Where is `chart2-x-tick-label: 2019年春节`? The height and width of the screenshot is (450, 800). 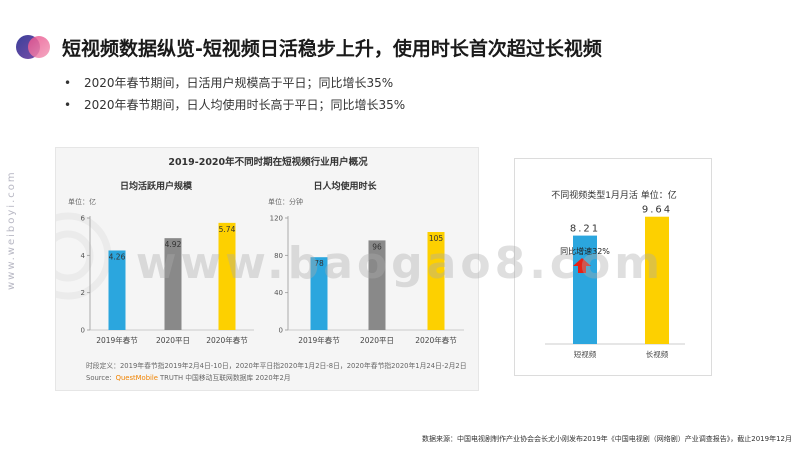 chart2-x-tick-label: 2019年春节 is located at coordinates (319, 340).